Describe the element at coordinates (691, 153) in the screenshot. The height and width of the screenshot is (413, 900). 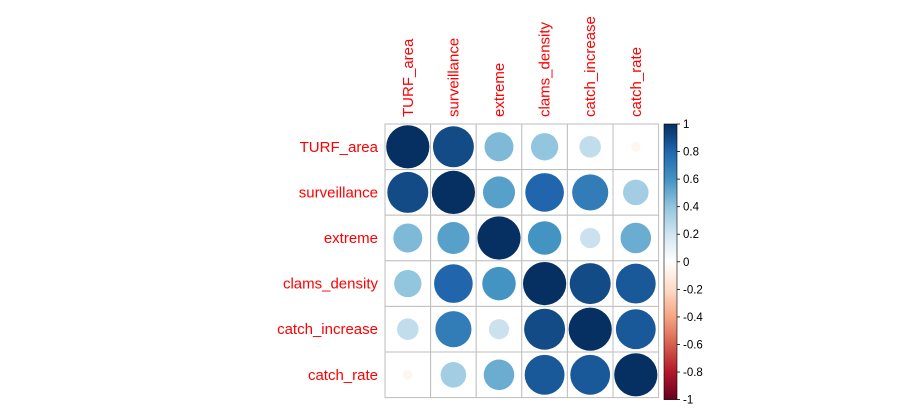
I see `colorbar-tick-label: 0.8` at that location.